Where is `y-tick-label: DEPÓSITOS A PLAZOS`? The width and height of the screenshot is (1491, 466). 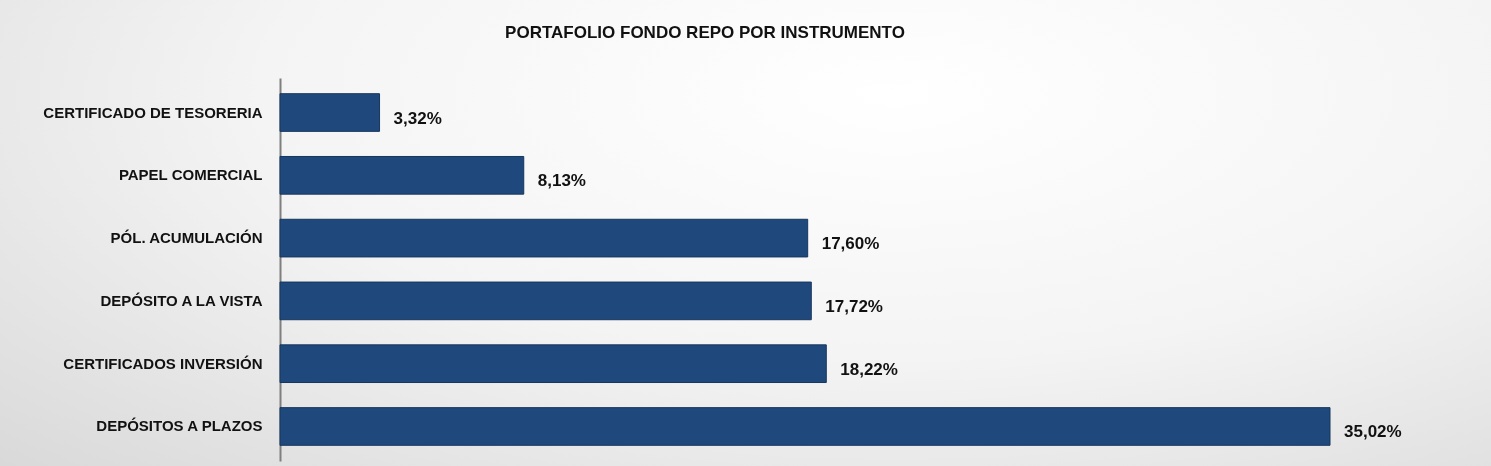 y-tick-label: DEPÓSITOS A PLAZOS is located at coordinates (179, 426).